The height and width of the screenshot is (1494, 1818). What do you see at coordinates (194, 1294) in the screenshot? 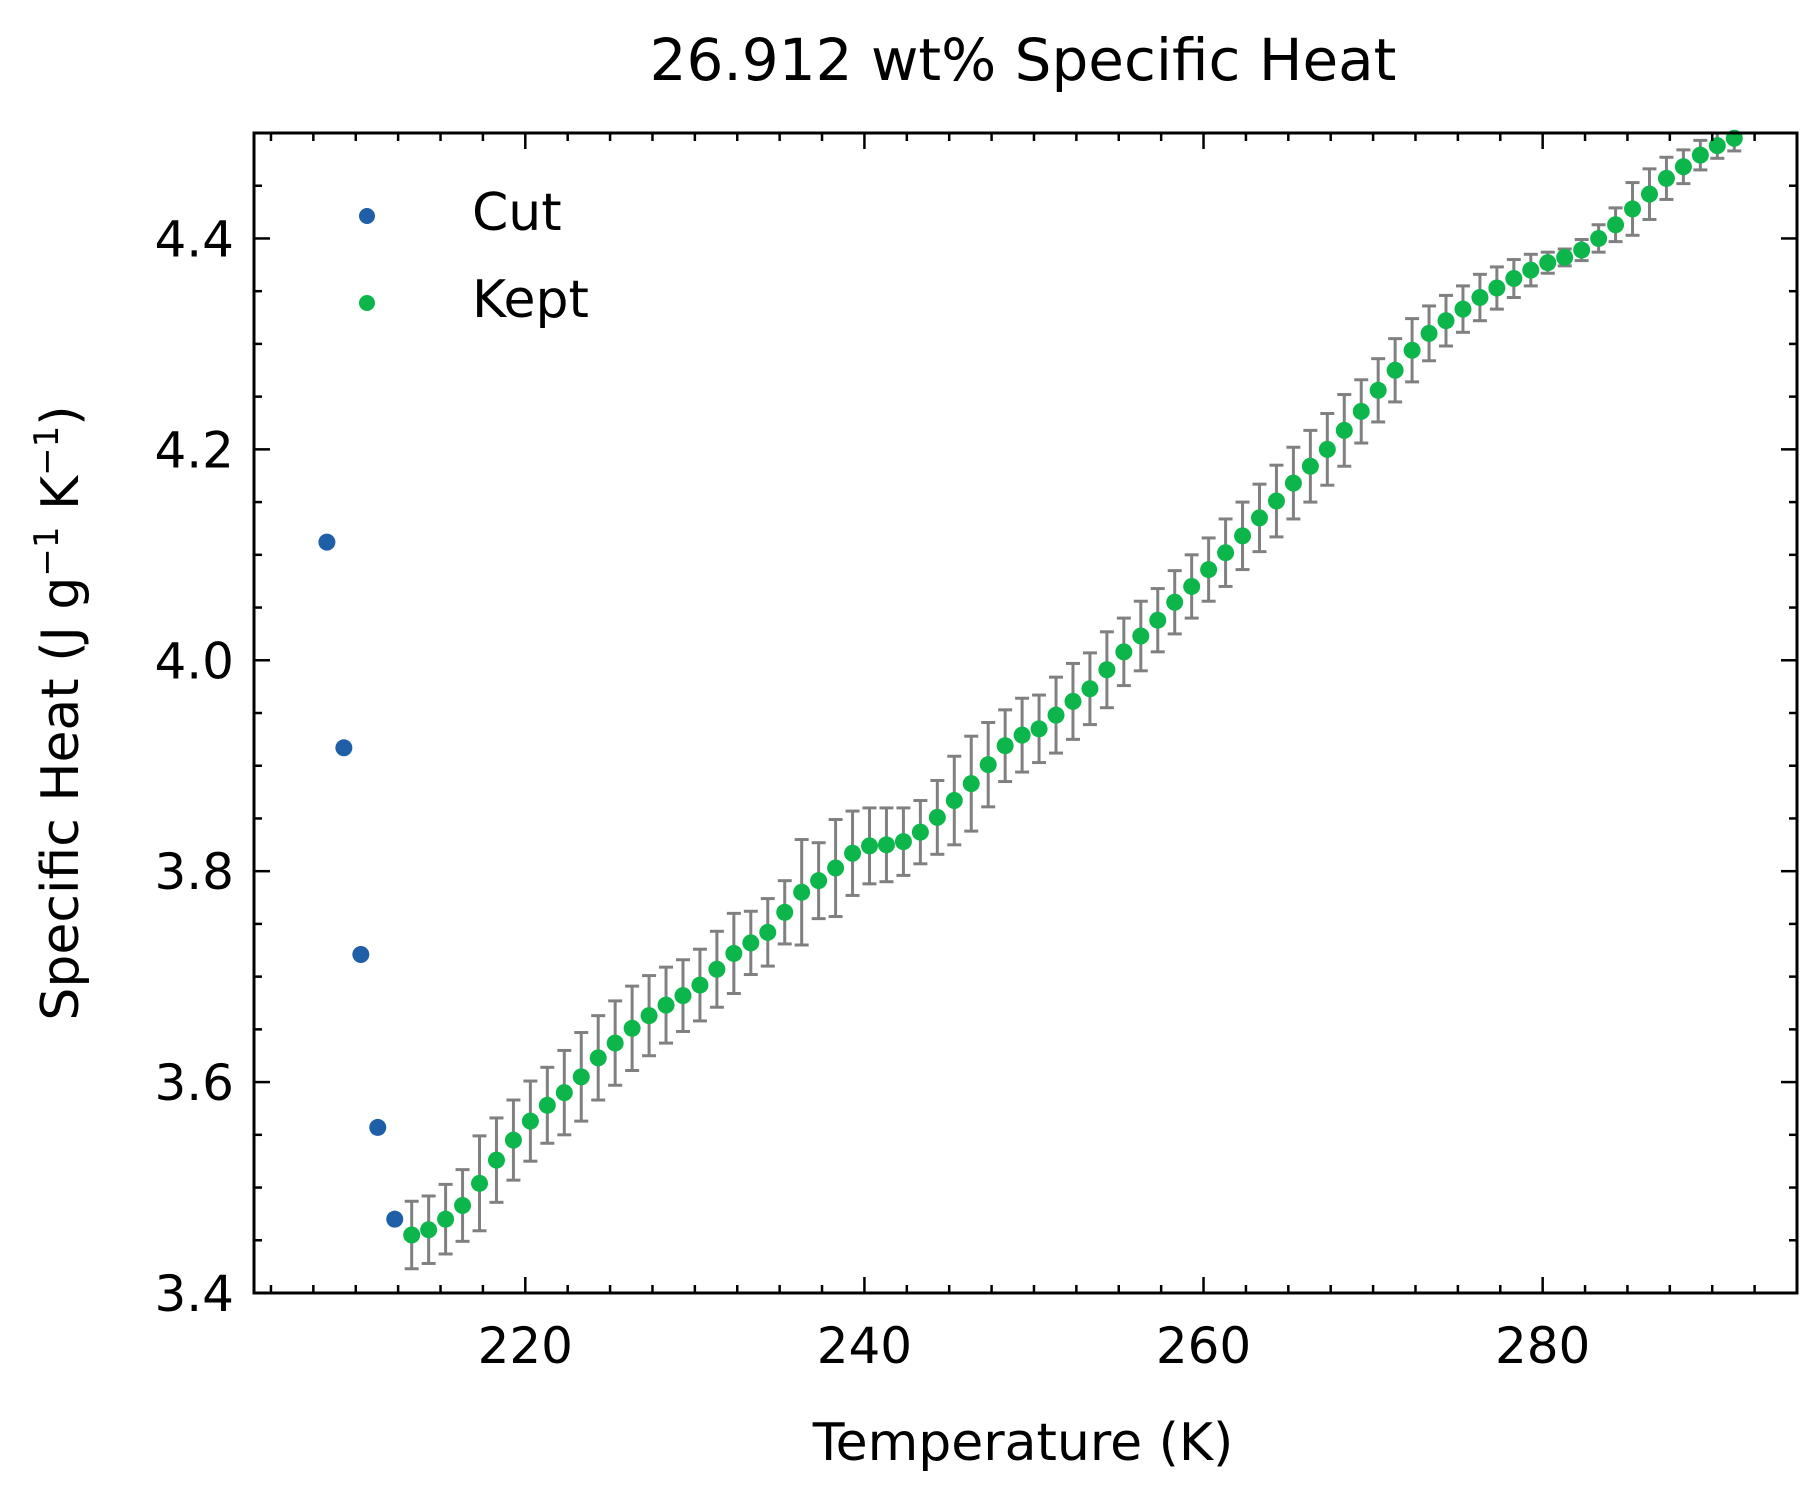
I see `y-tick-label: 3.4` at bounding box center [194, 1294].